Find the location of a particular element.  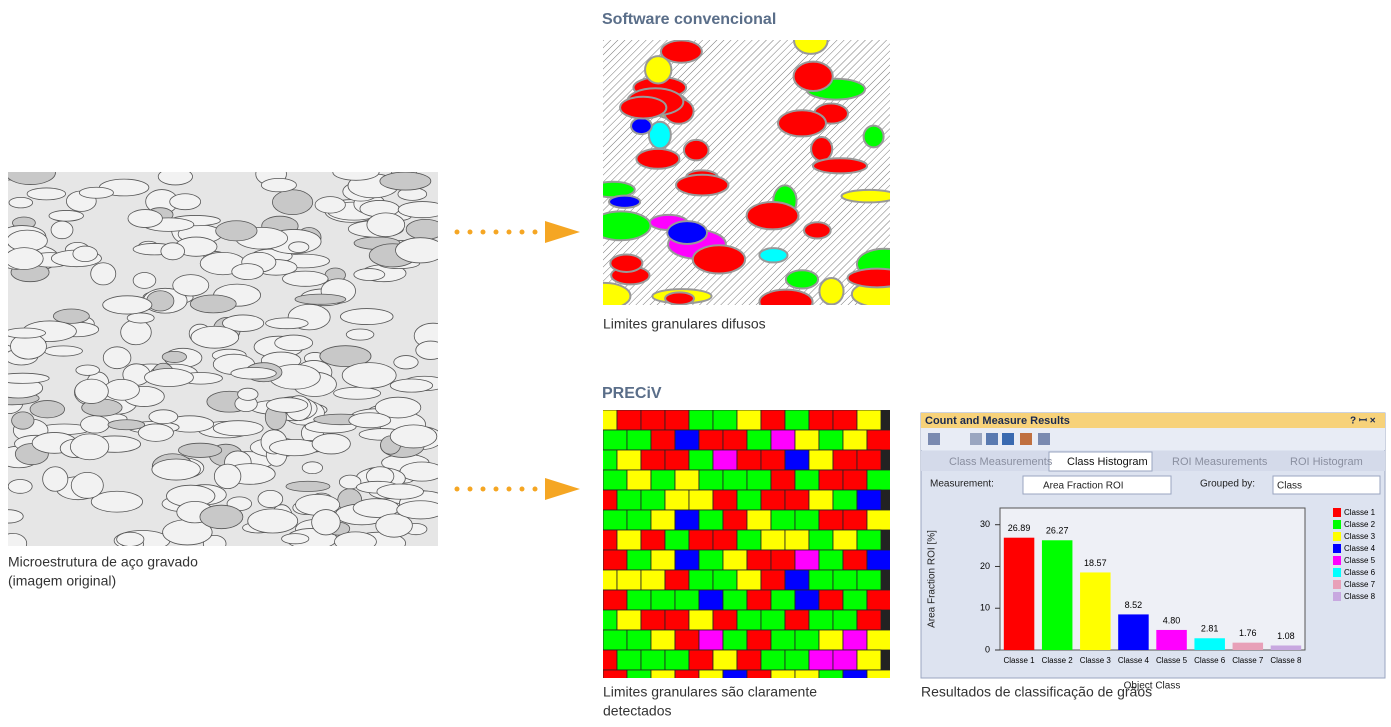

value-label: 18.57 is located at coordinates (1095, 563).